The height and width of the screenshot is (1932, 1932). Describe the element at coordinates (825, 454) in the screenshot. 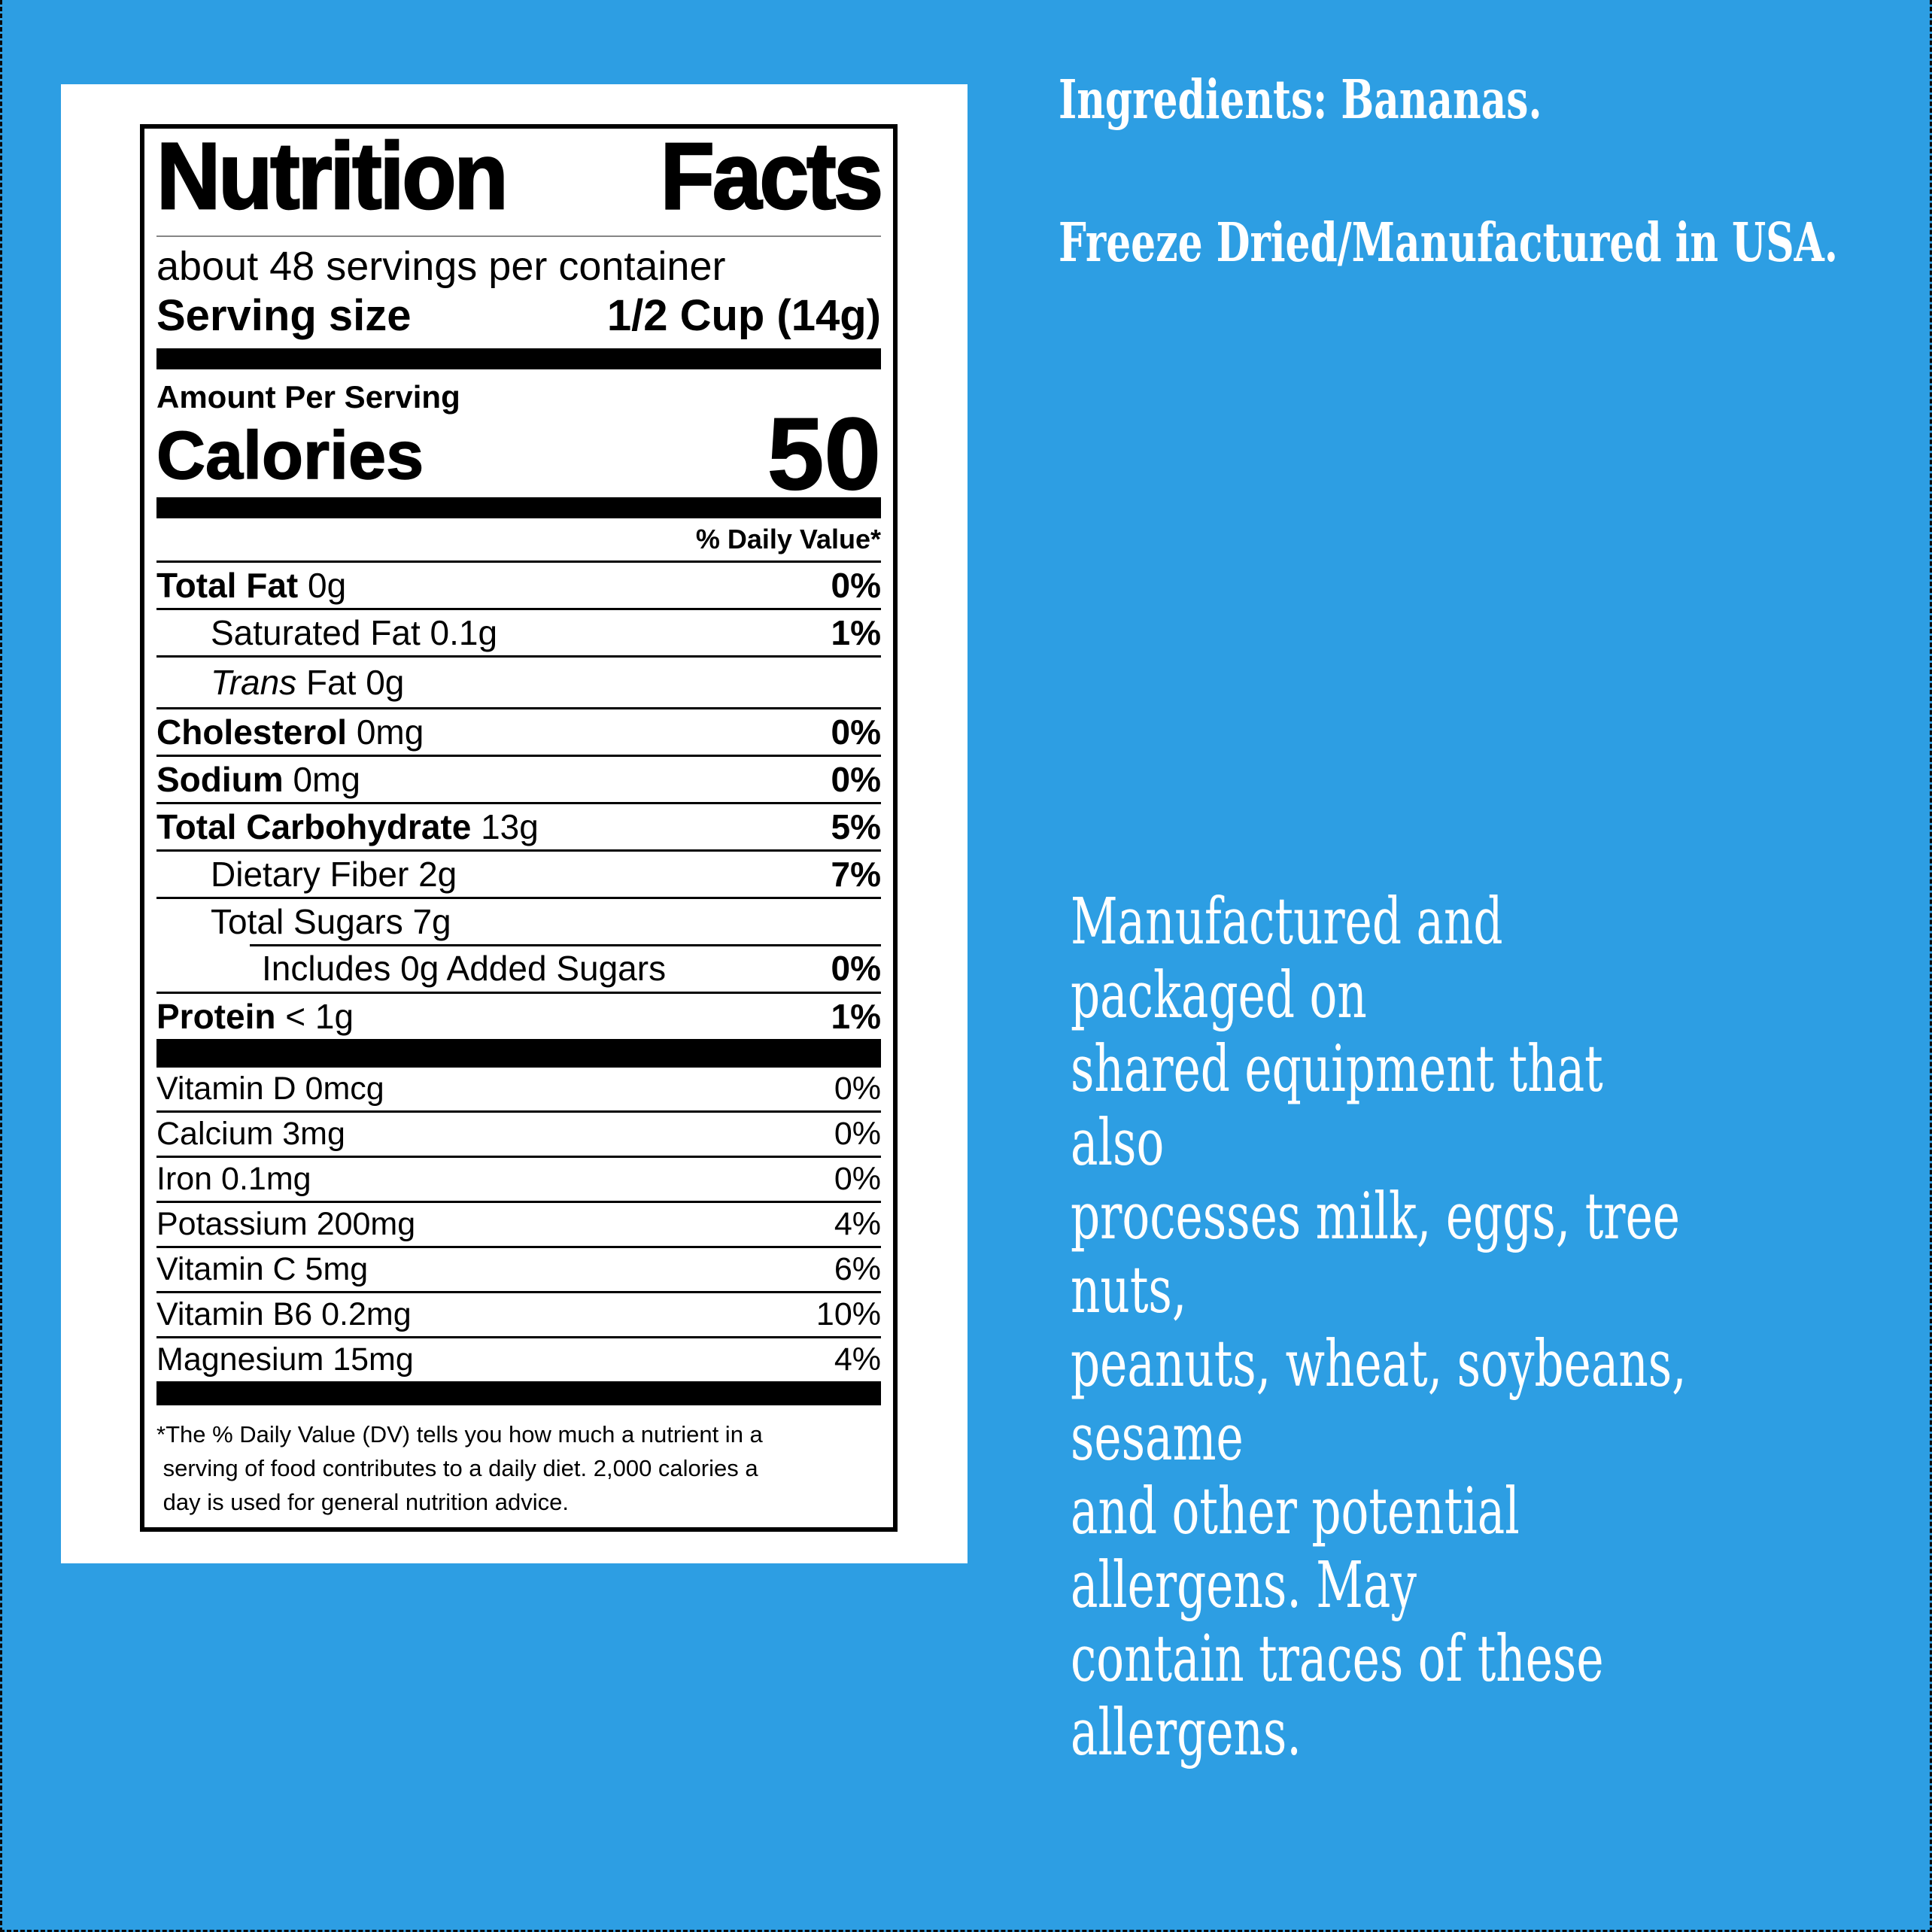

I see `calories-value: 50` at that location.